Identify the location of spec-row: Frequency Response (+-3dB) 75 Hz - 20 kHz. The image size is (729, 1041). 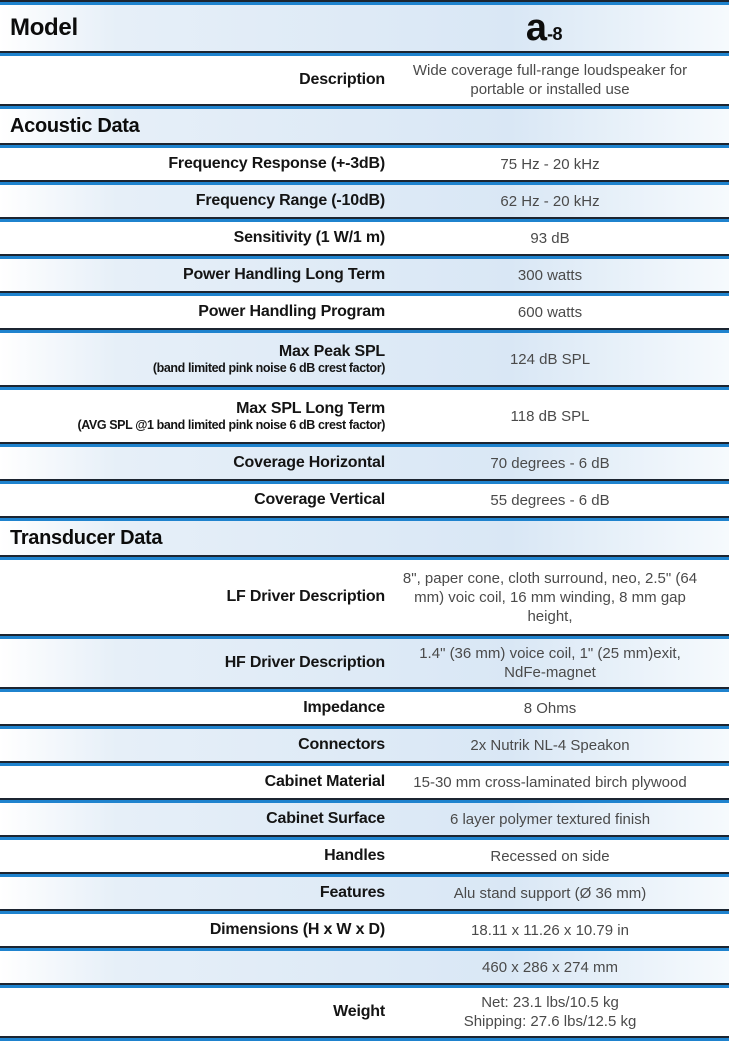
(364, 164).